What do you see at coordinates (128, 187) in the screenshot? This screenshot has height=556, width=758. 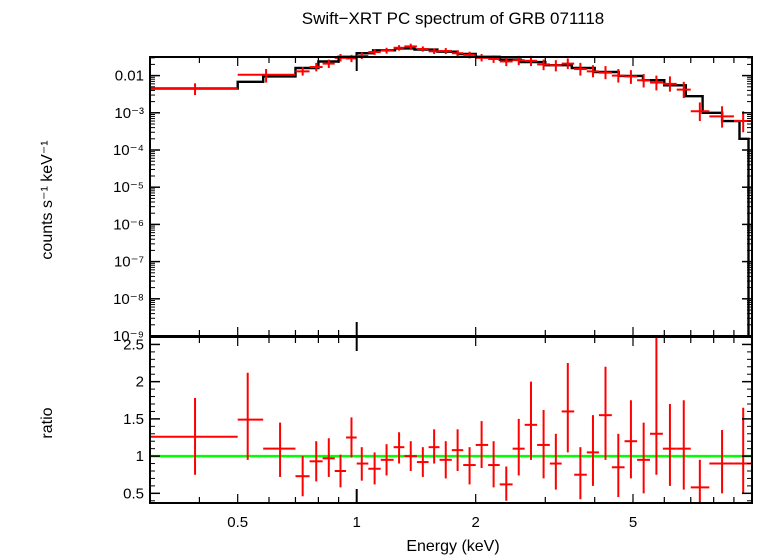 I see `top-y-tick-label: 10⁻⁵` at bounding box center [128, 187].